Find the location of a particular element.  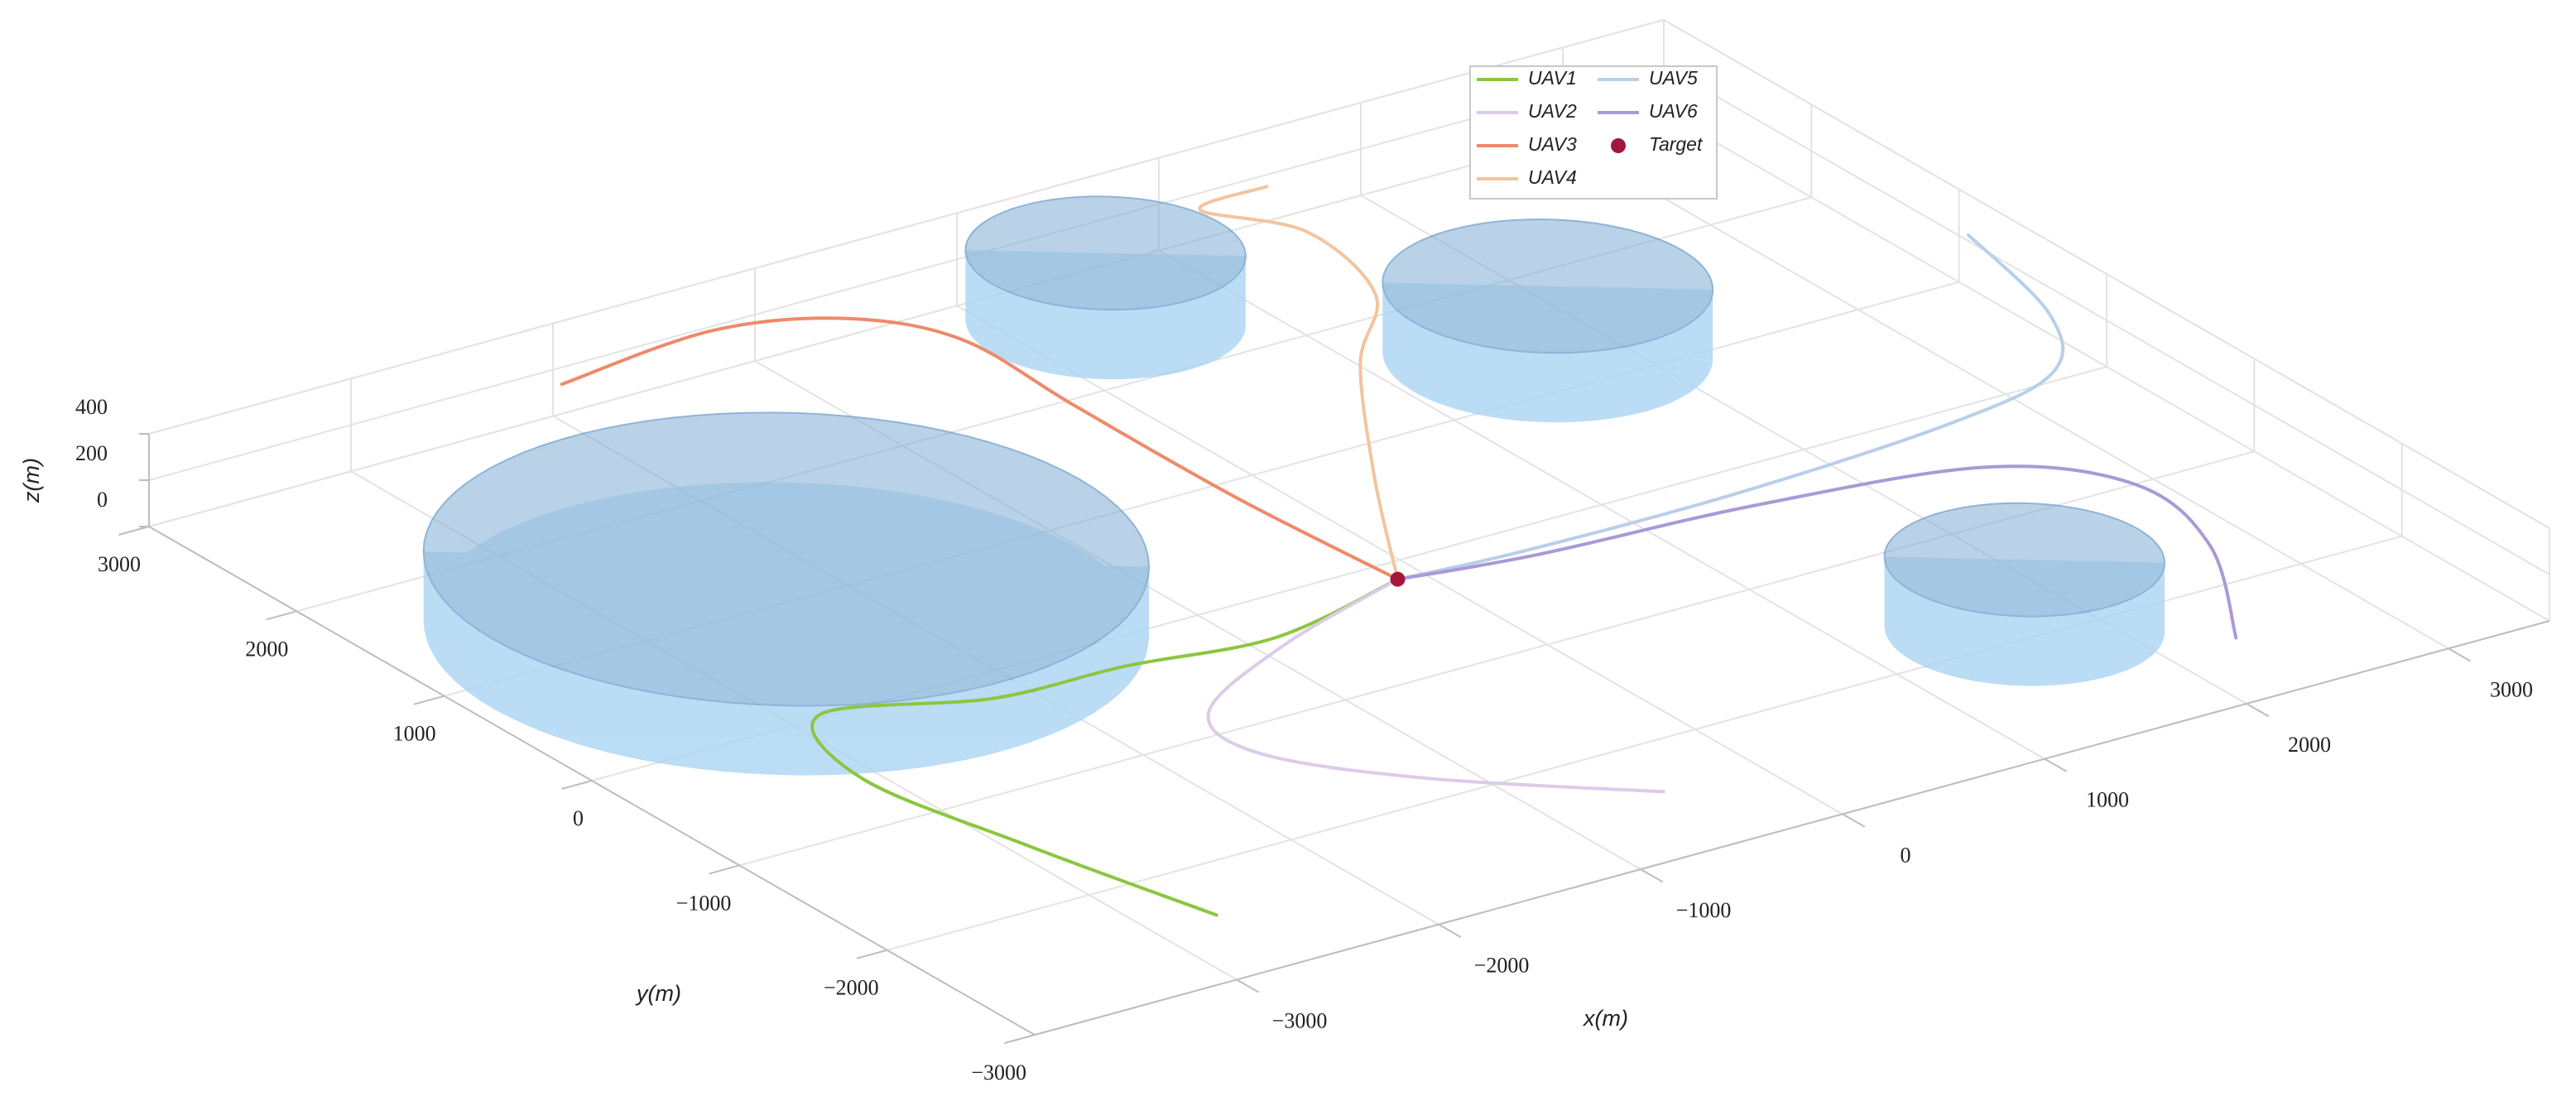

legend-label: UAV6 is located at coordinates (1673, 111).